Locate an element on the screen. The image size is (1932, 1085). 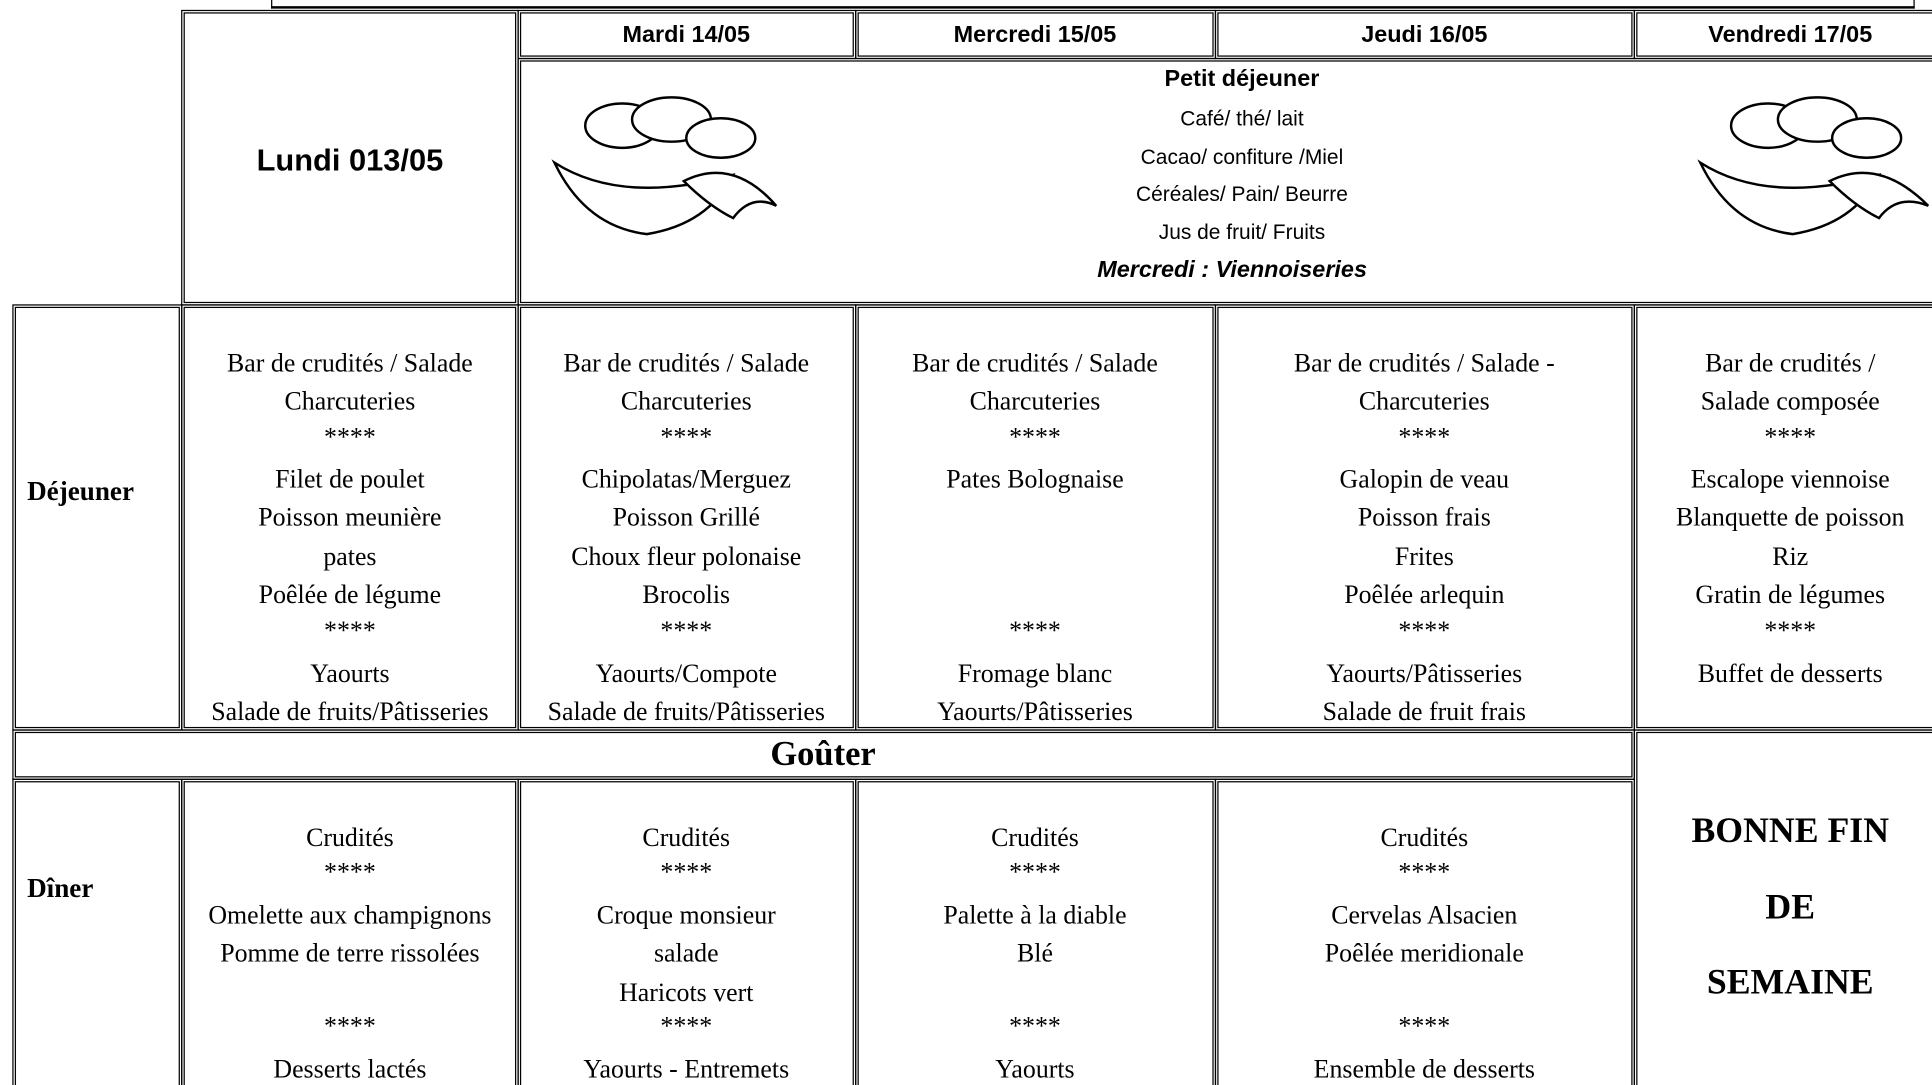
menu-item: Ensemble de desserts is located at coordinates (1424, 1069).